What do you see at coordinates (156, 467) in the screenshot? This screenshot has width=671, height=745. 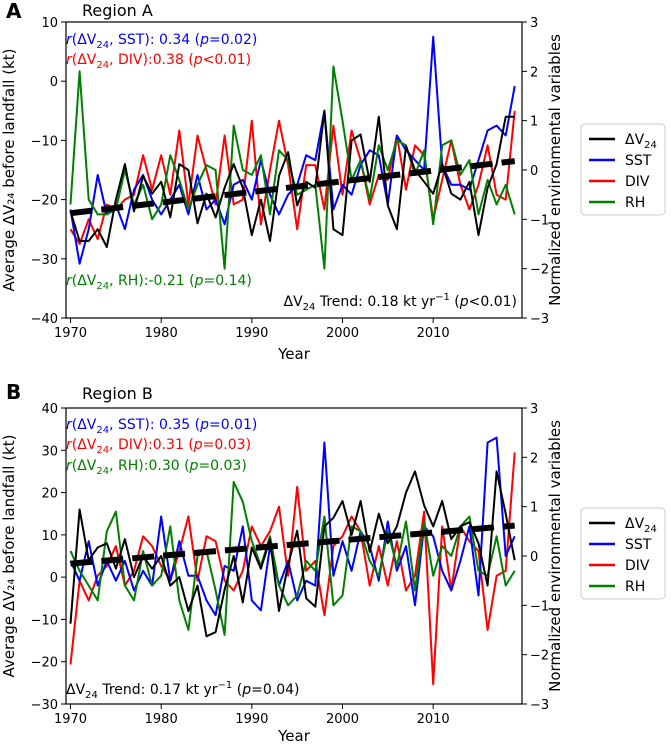 I see `annotation-r-rh: r(ΔV24, RH):0.30 (p=0.03)` at bounding box center [156, 467].